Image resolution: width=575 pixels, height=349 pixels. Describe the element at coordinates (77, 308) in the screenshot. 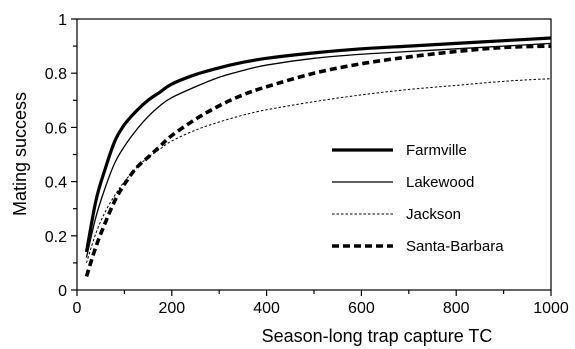

I see `x-tick-label: 0` at that location.